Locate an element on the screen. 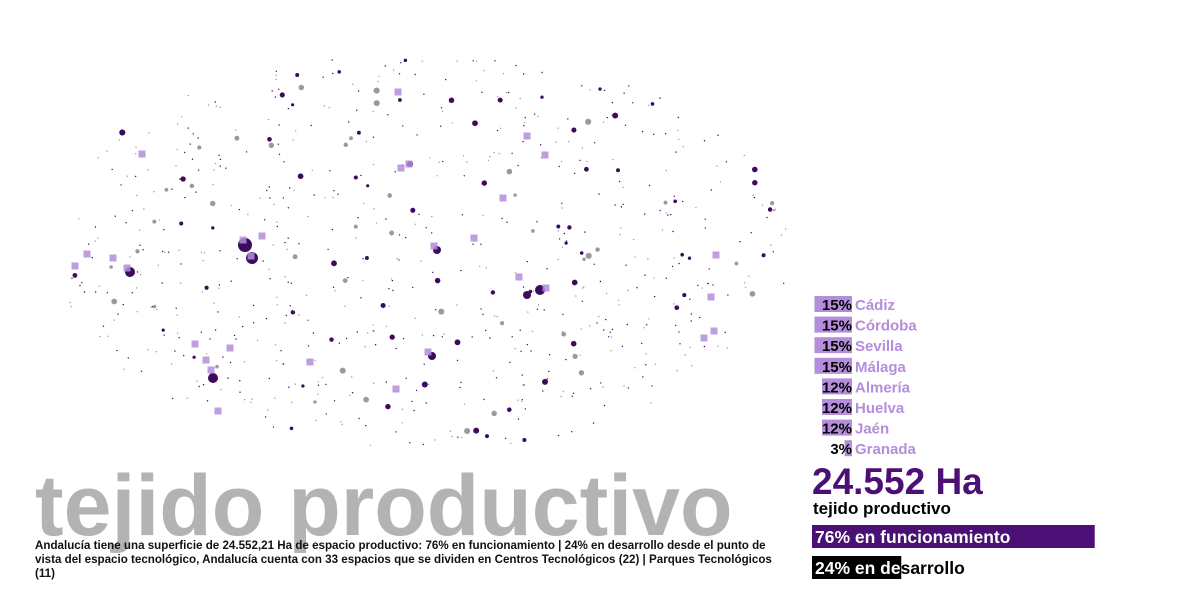  province-name: Huelva is located at coordinates (880, 408).